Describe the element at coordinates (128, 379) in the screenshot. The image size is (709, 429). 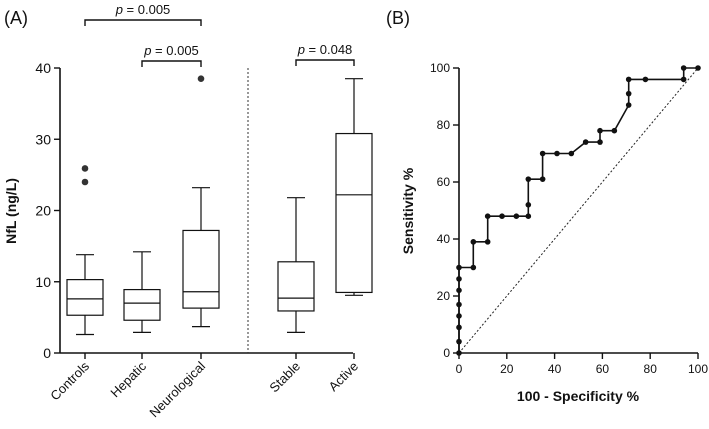
I see `x-tick-label: Hepatic` at that location.